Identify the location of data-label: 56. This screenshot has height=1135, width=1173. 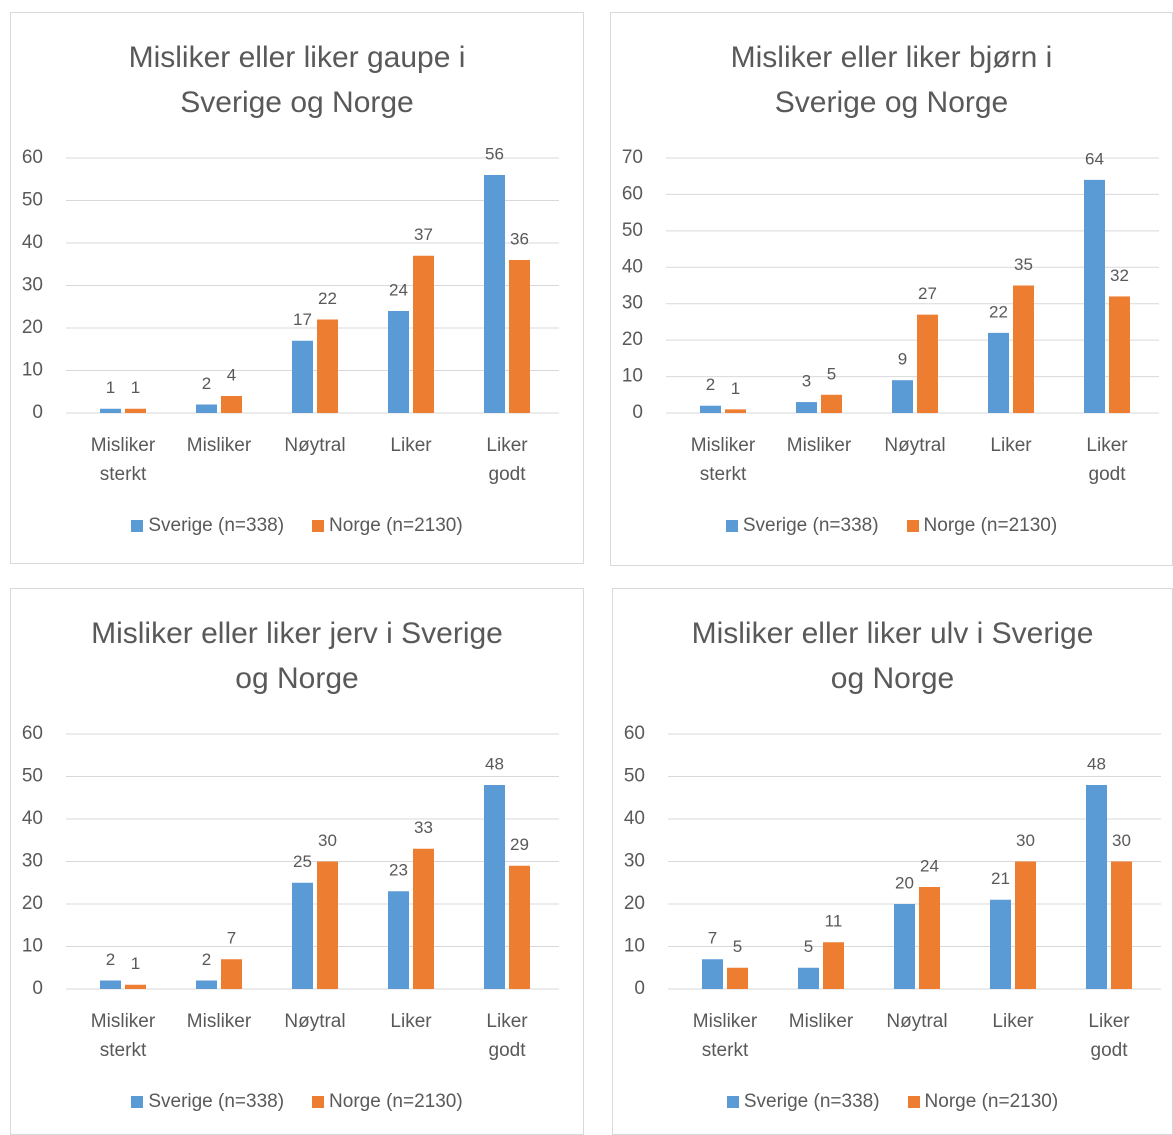
(494, 153).